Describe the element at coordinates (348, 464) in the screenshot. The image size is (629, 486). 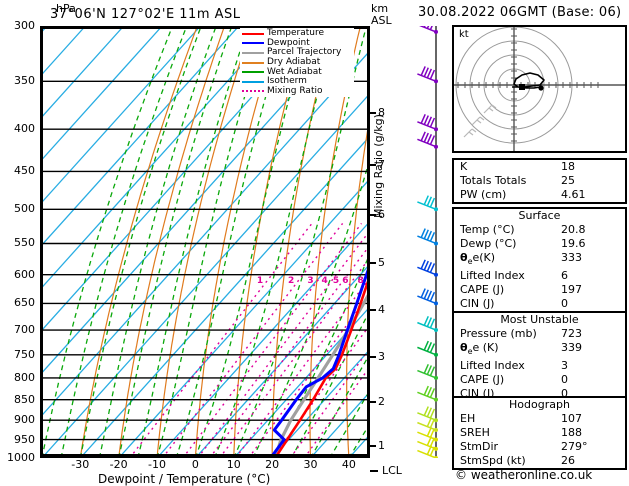
I see `temperature-tick: 40` at that location.